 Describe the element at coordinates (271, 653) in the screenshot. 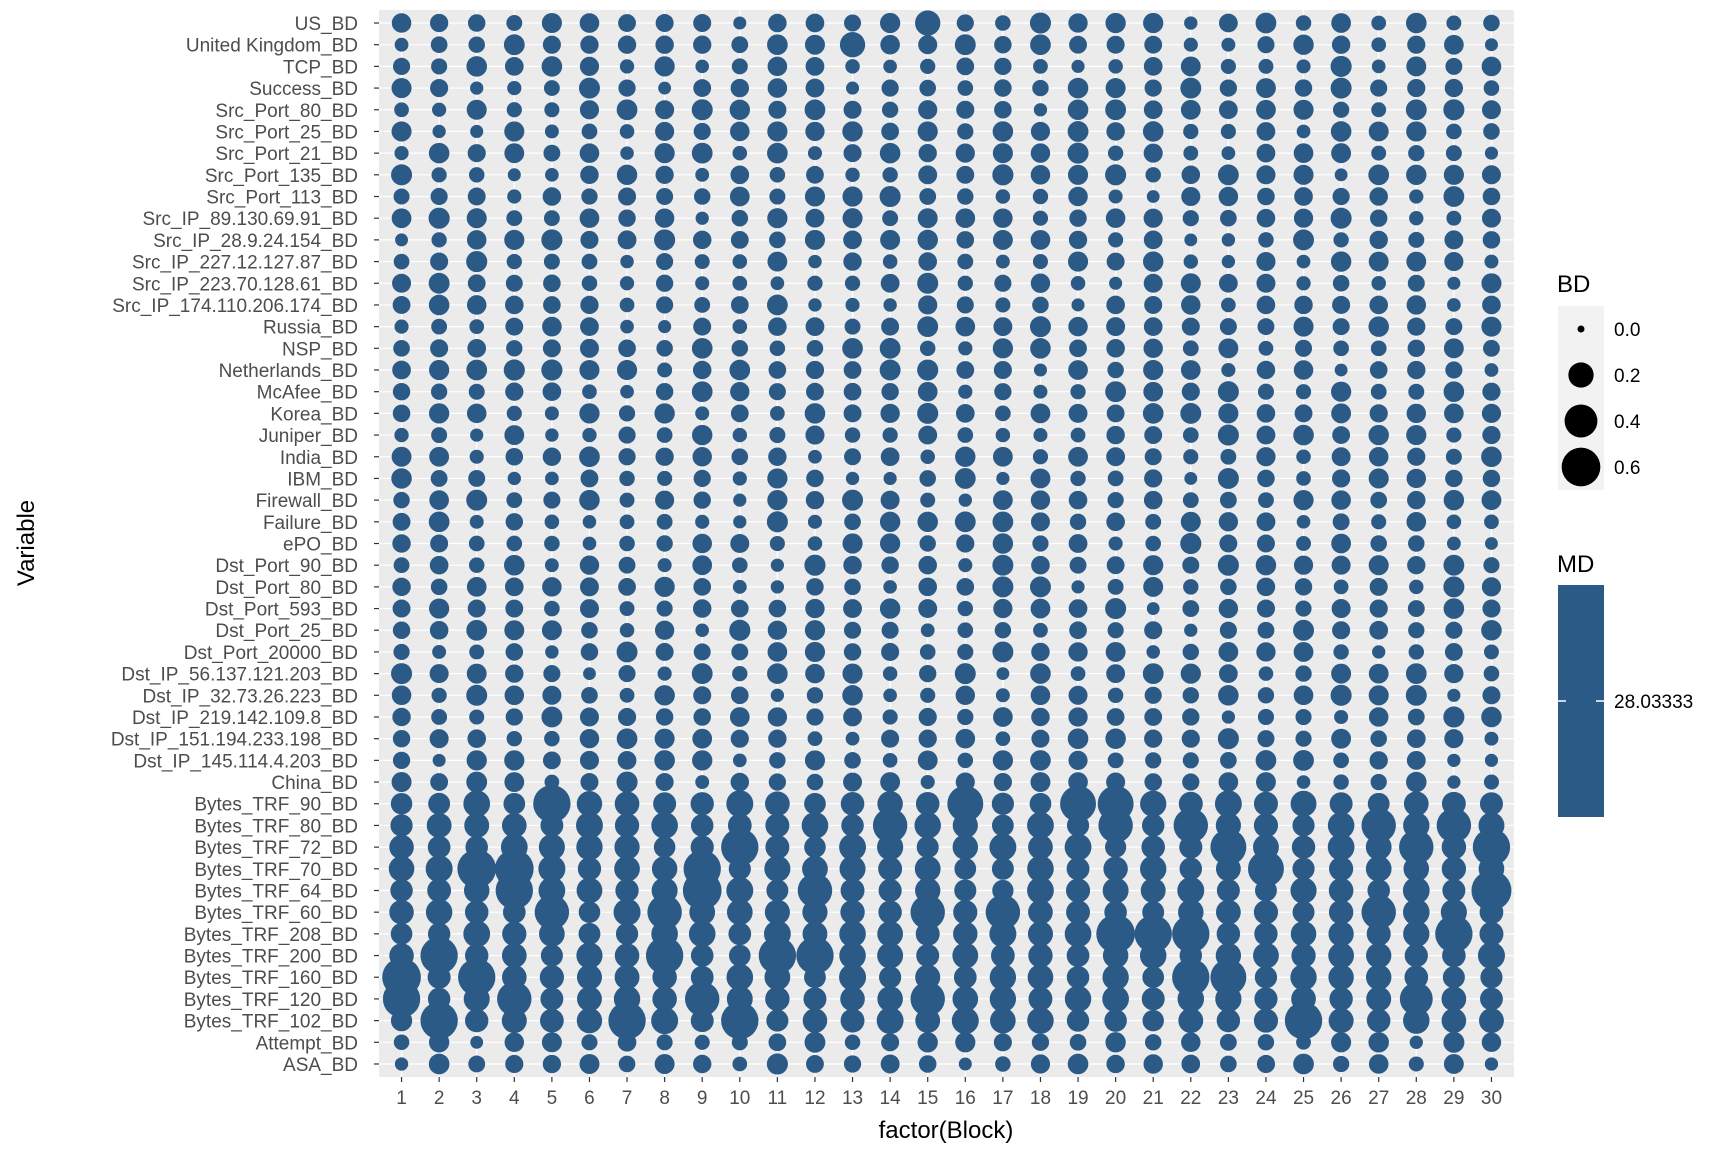

I see `y-tick-label: Dst_Port_20000_BD` at that location.